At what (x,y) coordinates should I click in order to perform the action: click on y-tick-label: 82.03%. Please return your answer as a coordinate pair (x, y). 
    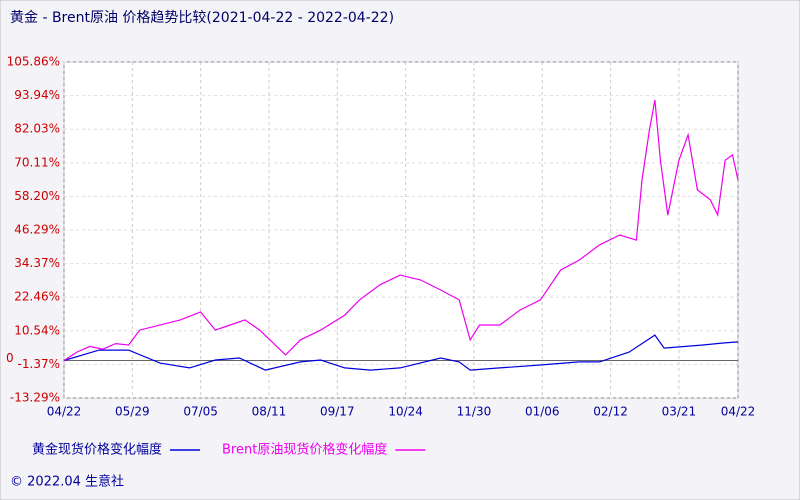
    Looking at the image, I should click on (37, 129).